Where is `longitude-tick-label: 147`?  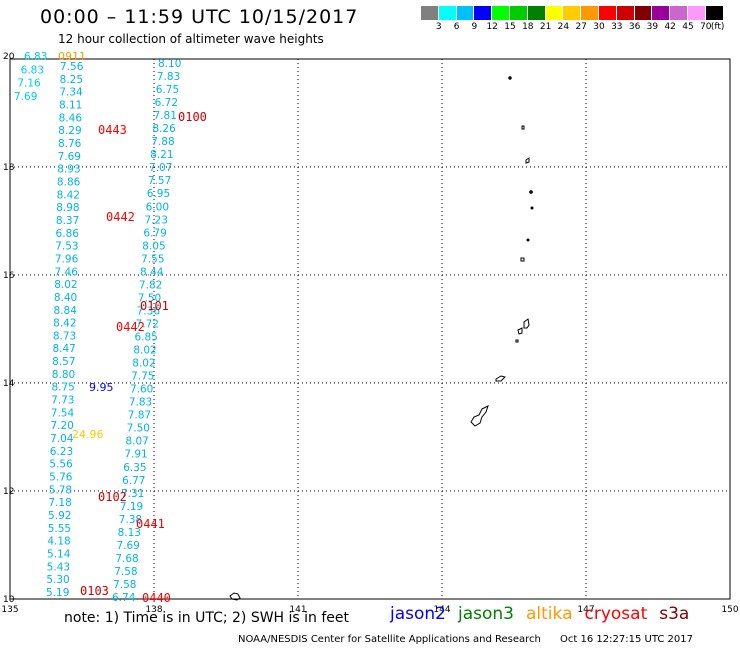 longitude-tick-label: 147 is located at coordinates (585, 610).